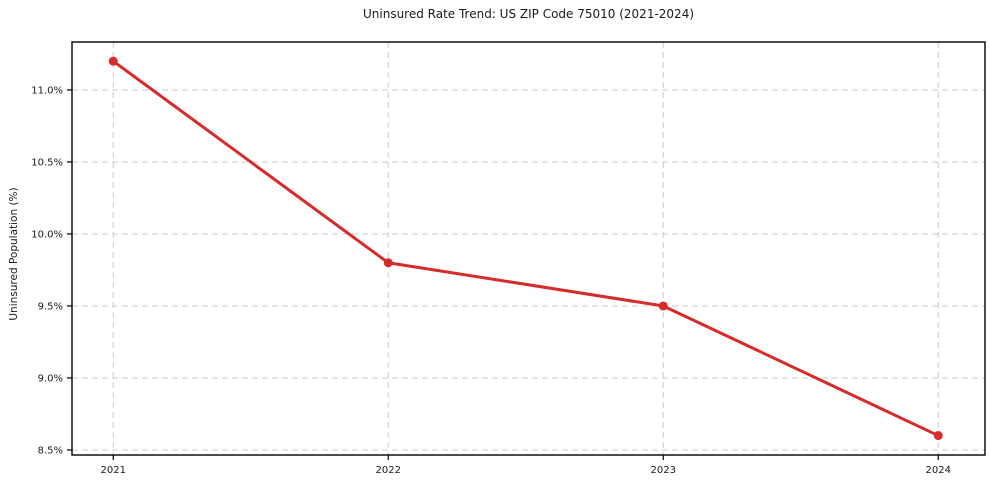  I want to click on y-tick-label: 10.5%, so click(47, 162).